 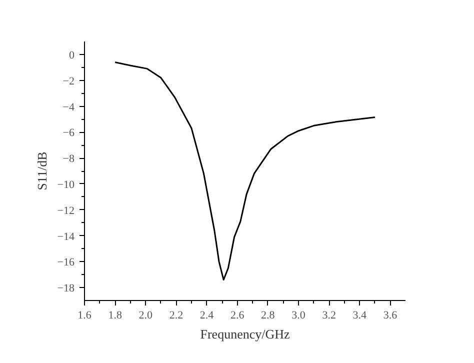 I want to click on y-tick-label: −16, so click(x=66, y=262).